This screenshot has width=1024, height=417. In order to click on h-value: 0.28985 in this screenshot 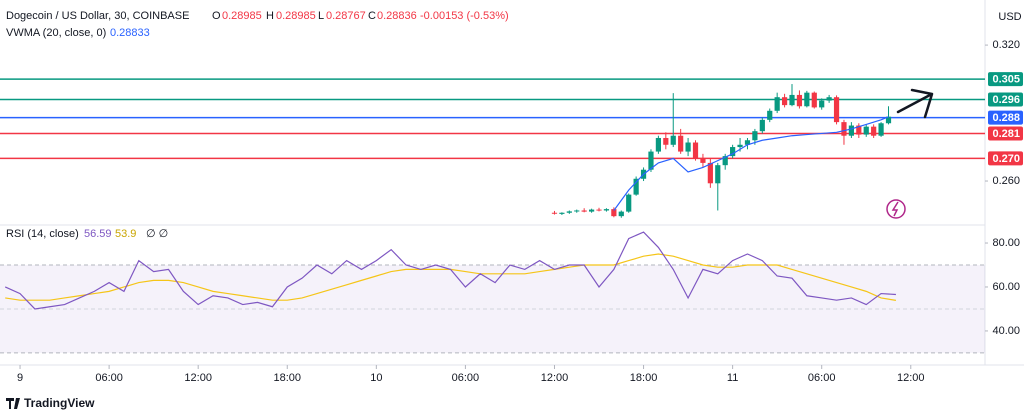, I will do `click(296, 16)`.